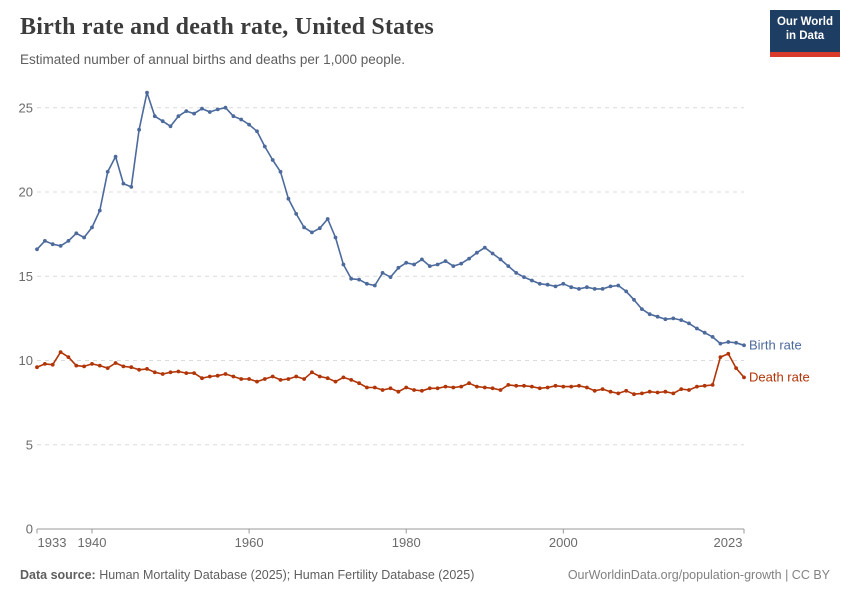 The image size is (850, 600). What do you see at coordinates (805, 36) in the screenshot?
I see `owid-logo-line2: in Data` at bounding box center [805, 36].